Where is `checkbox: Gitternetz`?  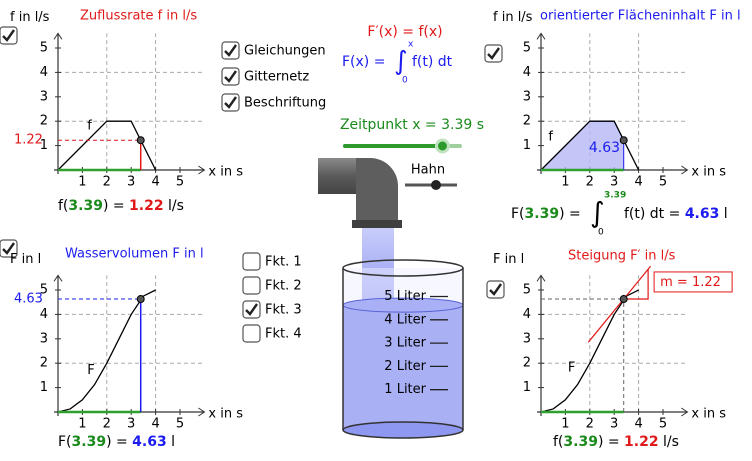
checkbox: Gitternetz is located at coordinates (265, 76).